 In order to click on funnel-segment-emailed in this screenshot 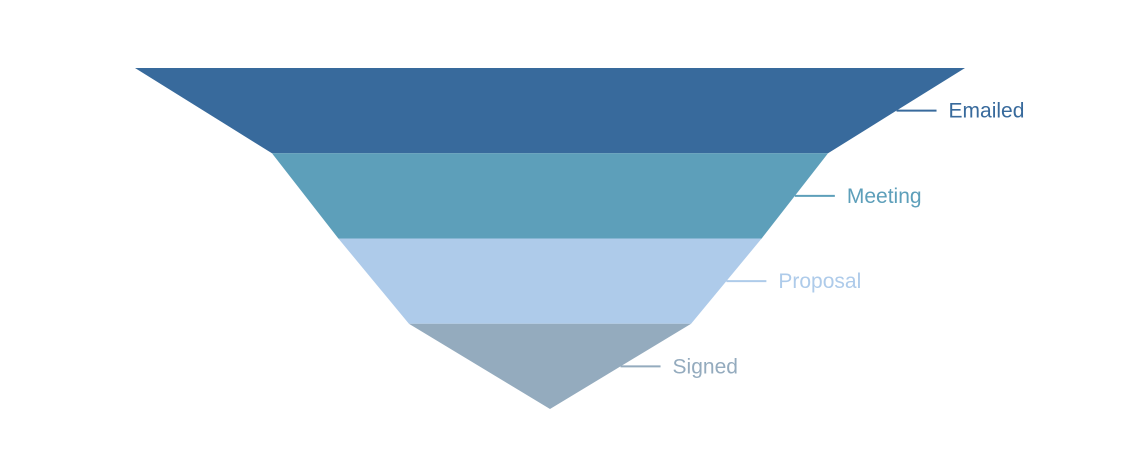, I will do `click(550, 111)`.